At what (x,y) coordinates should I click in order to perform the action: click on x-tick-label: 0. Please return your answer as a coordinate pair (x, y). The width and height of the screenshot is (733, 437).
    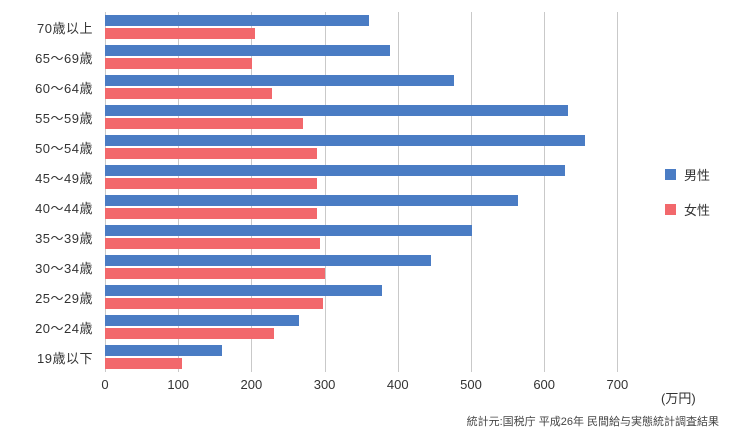
    Looking at the image, I should click on (105, 384).